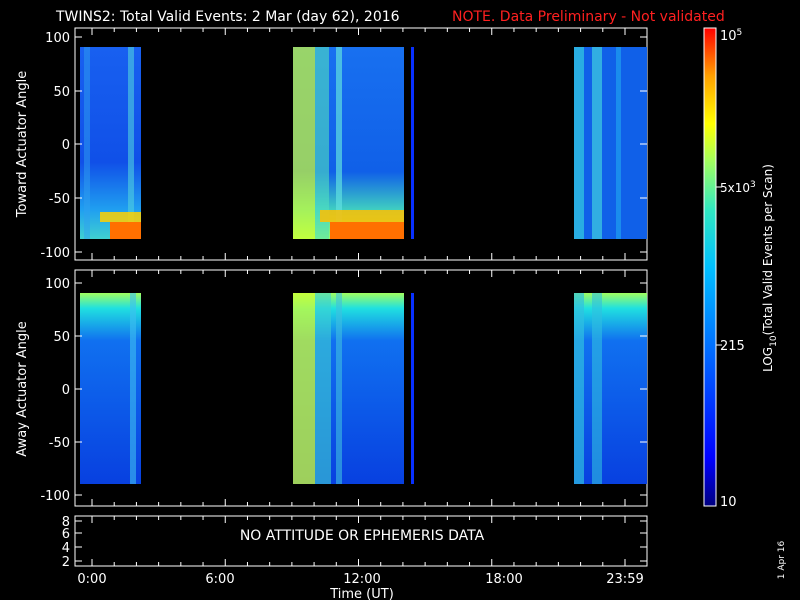  I want to click on top-block-1-warm, so click(120, 217).